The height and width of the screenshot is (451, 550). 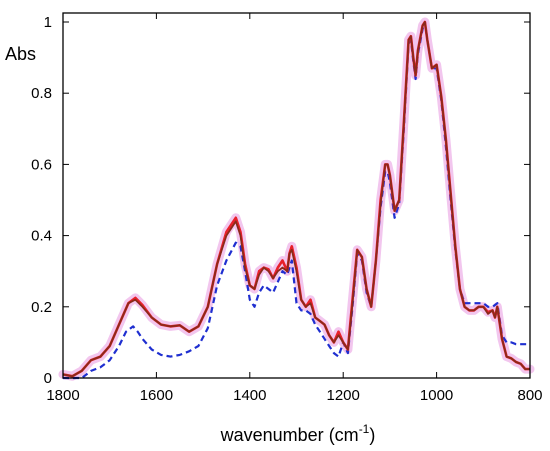 I want to click on y-tick-label: 0.4, so click(x=41, y=236).